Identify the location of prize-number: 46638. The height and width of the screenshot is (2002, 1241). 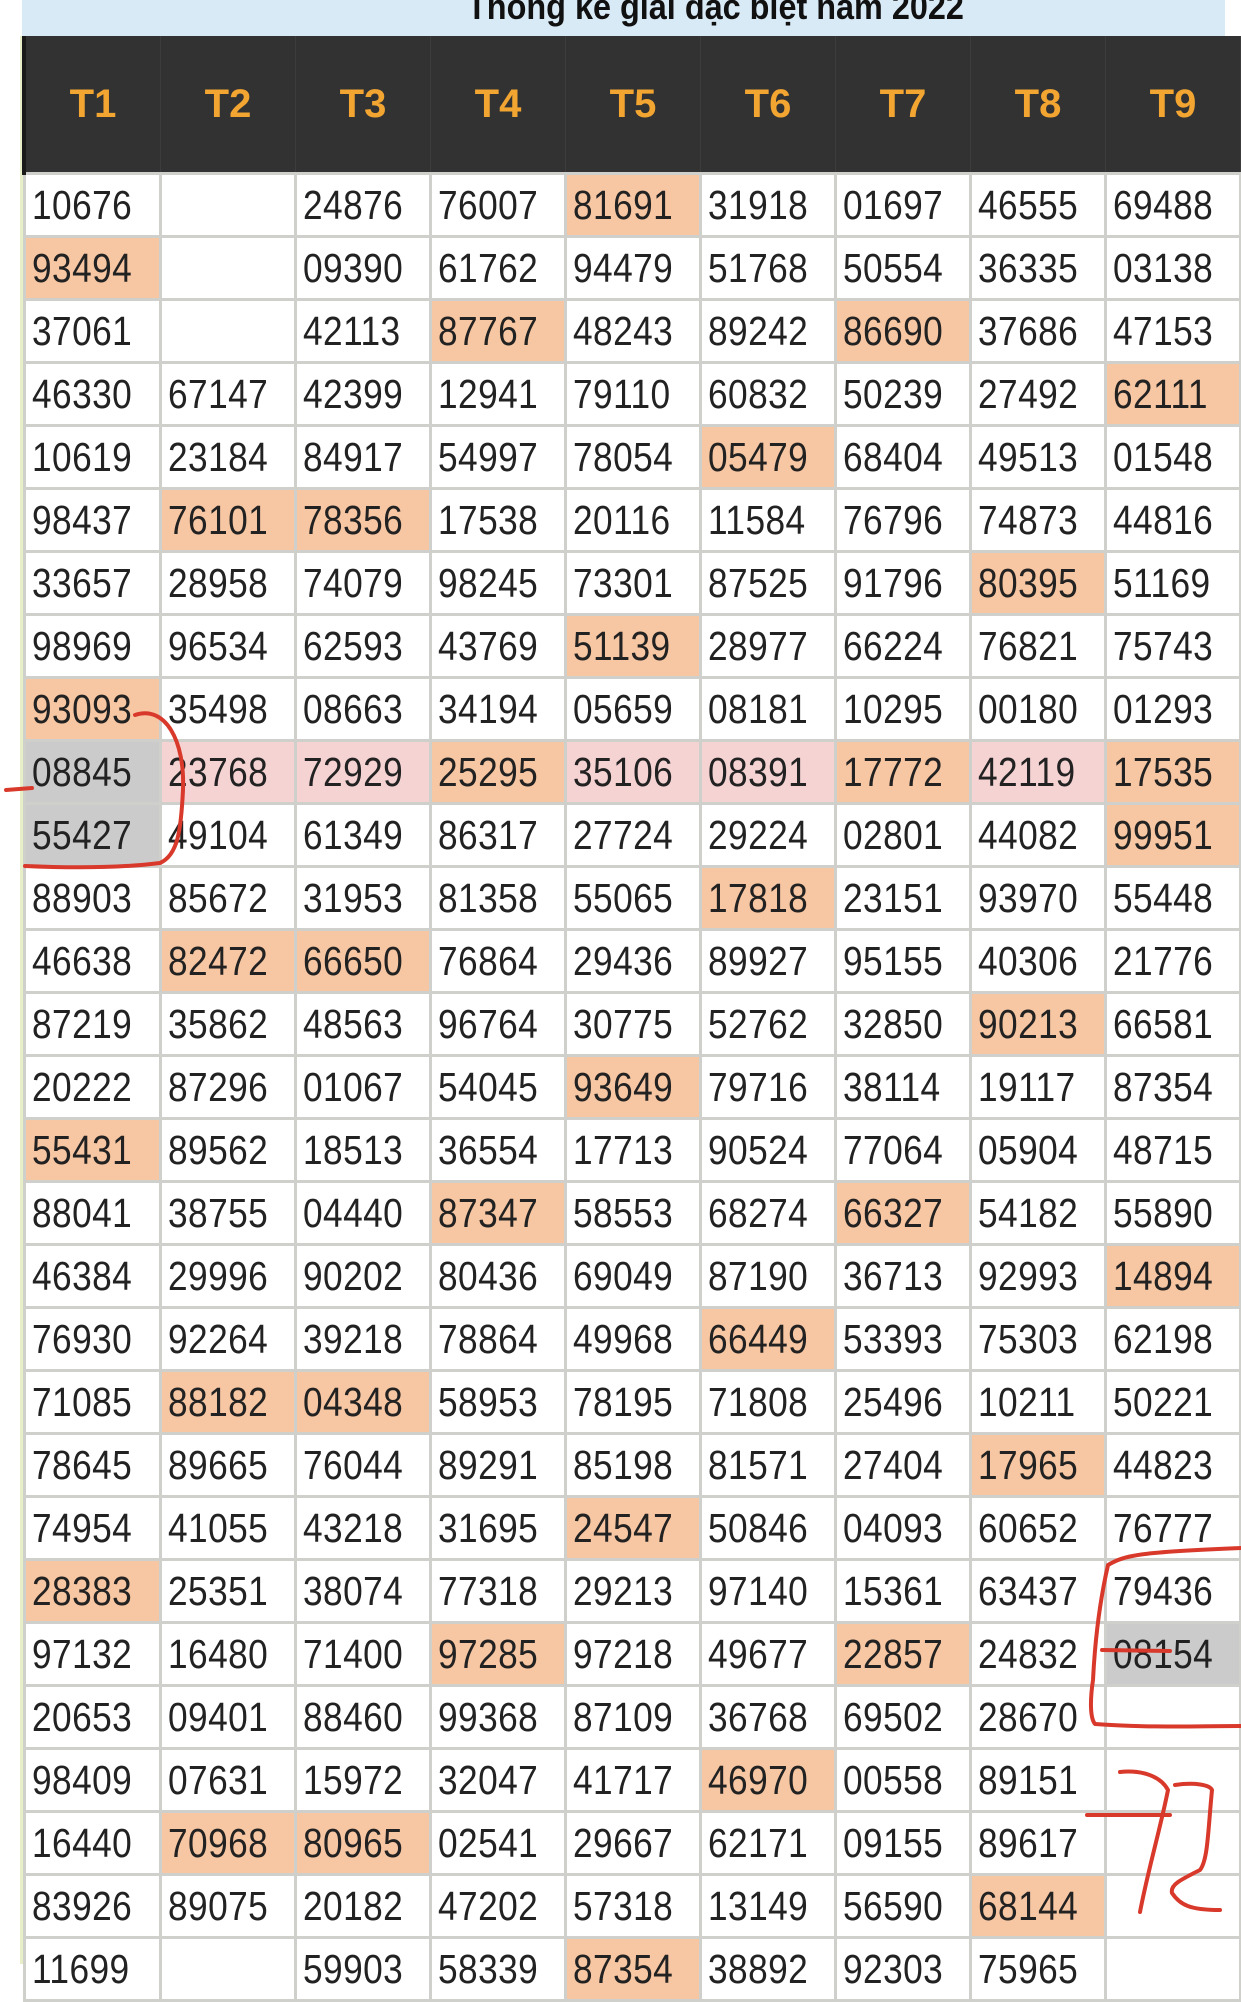
(81, 960).